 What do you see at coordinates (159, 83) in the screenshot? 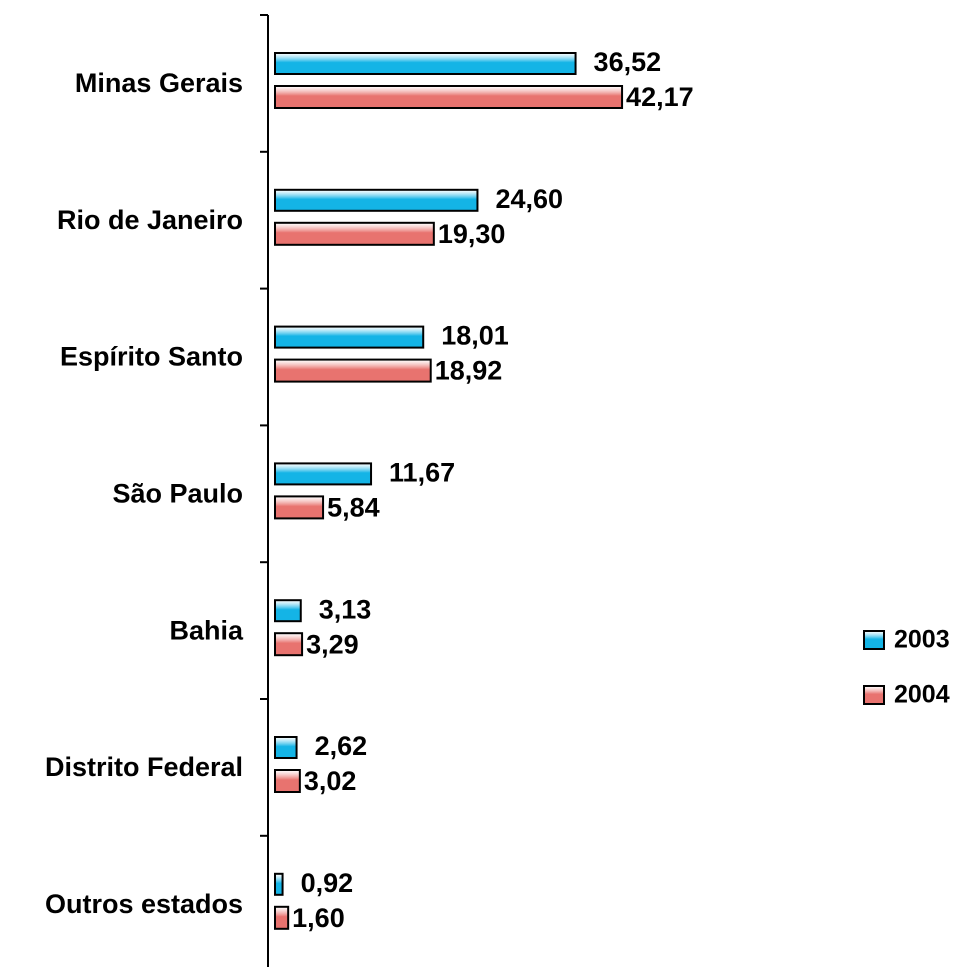
I see `category-label: Minas Gerais` at bounding box center [159, 83].